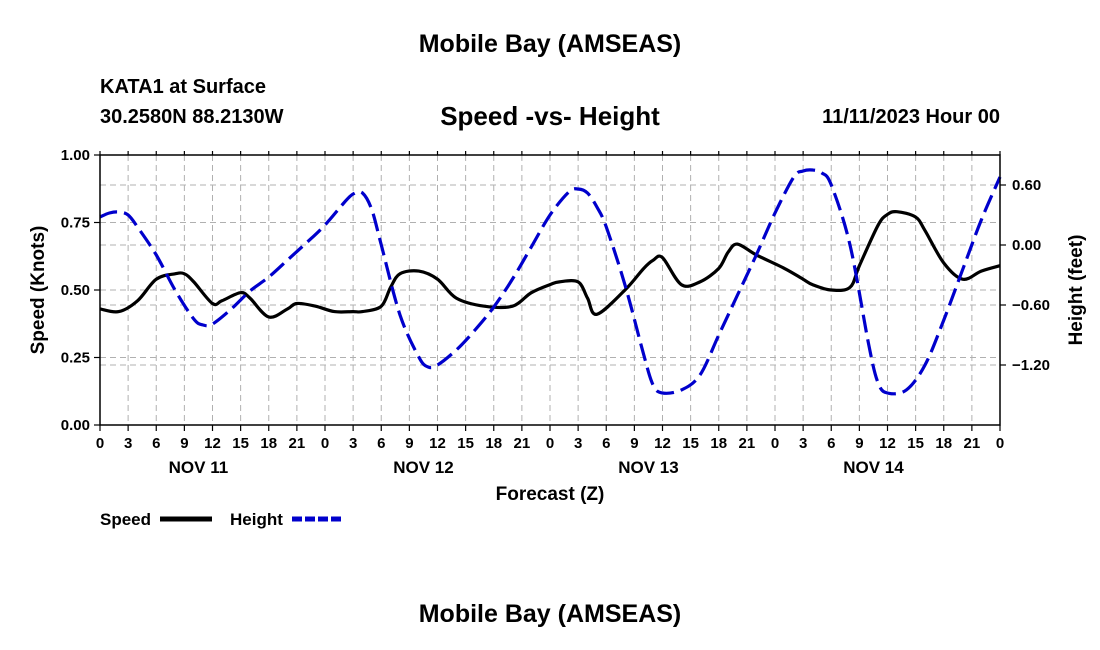 The image size is (1100, 650). I want to click on day-label: NOV 14, so click(873, 467).